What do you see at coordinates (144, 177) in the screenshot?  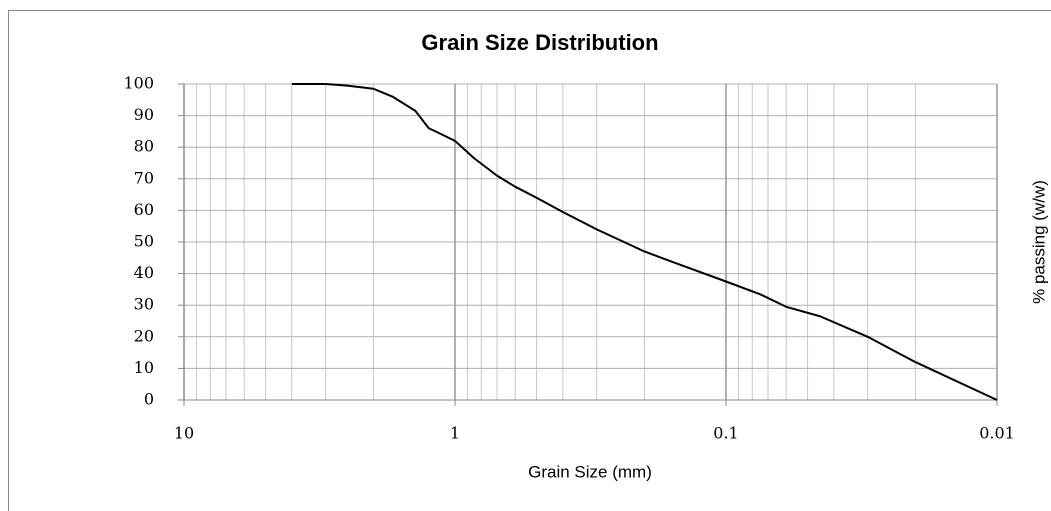 I see `y-tick-label: 70` at bounding box center [144, 177].